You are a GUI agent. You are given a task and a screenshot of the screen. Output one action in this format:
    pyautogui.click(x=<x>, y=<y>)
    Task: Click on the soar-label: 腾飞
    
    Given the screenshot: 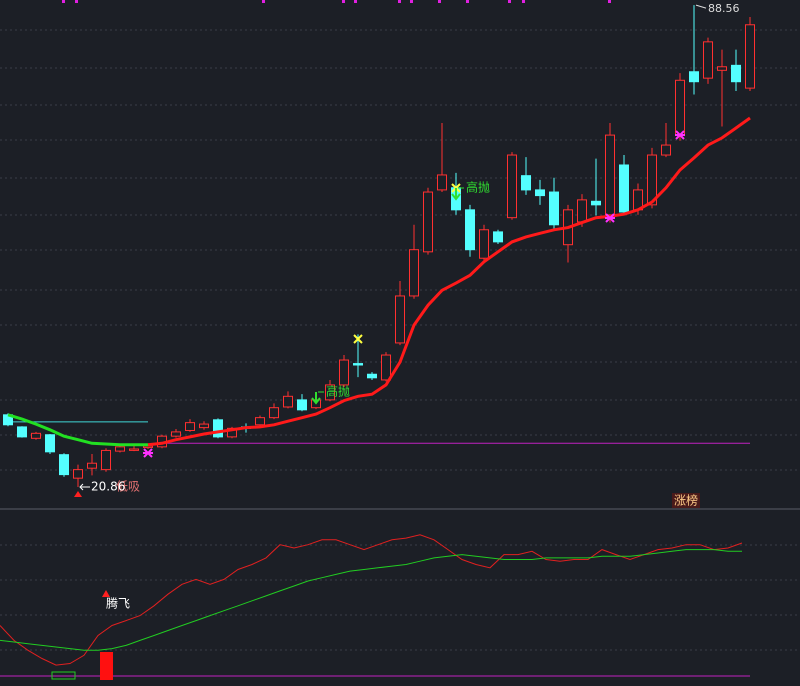 What is the action you would take?
    pyautogui.click(x=118, y=603)
    